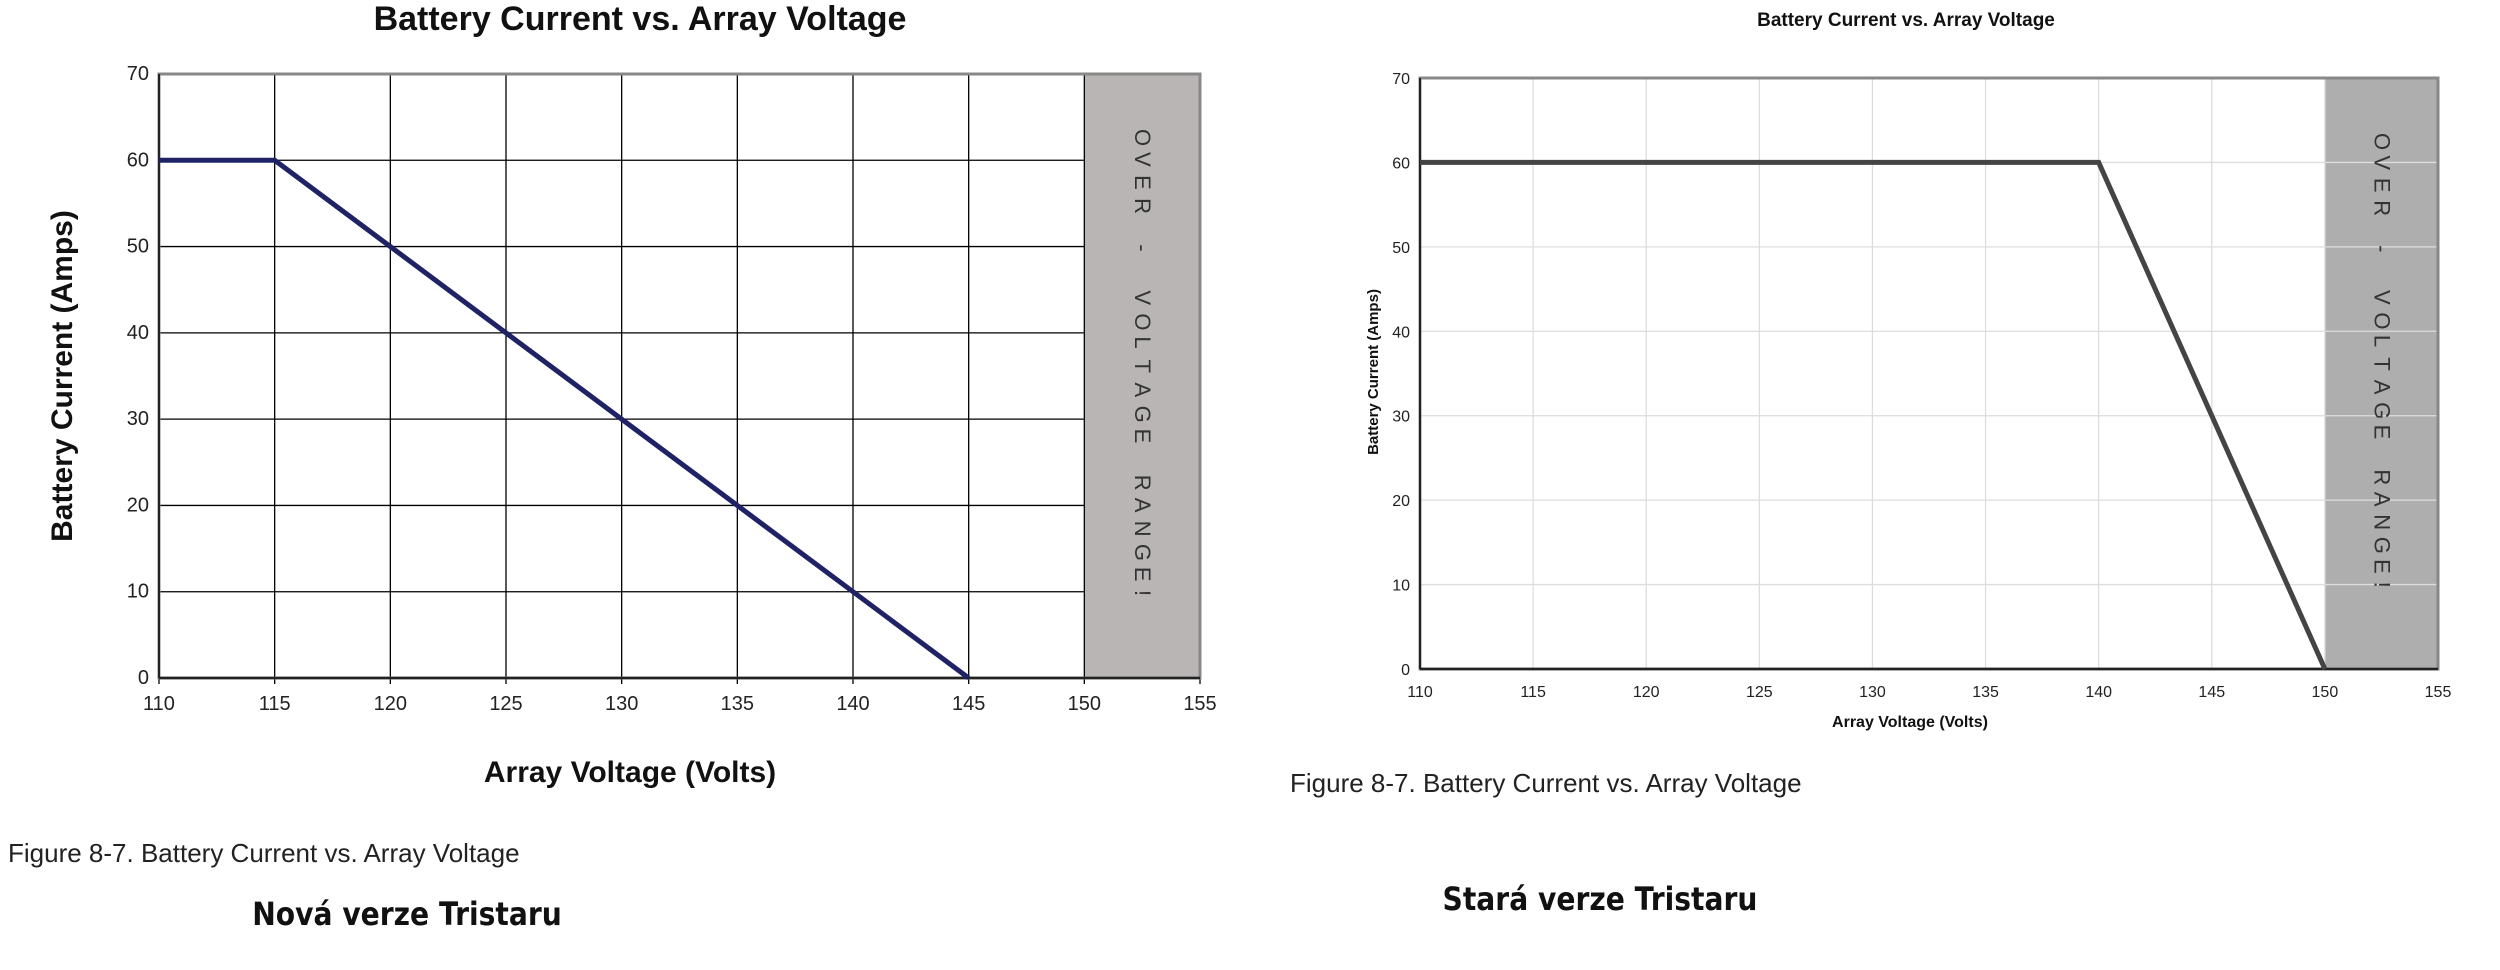  What do you see at coordinates (1600, 899) in the screenshot?
I see `note-right: Stará verze Tristaru` at bounding box center [1600, 899].